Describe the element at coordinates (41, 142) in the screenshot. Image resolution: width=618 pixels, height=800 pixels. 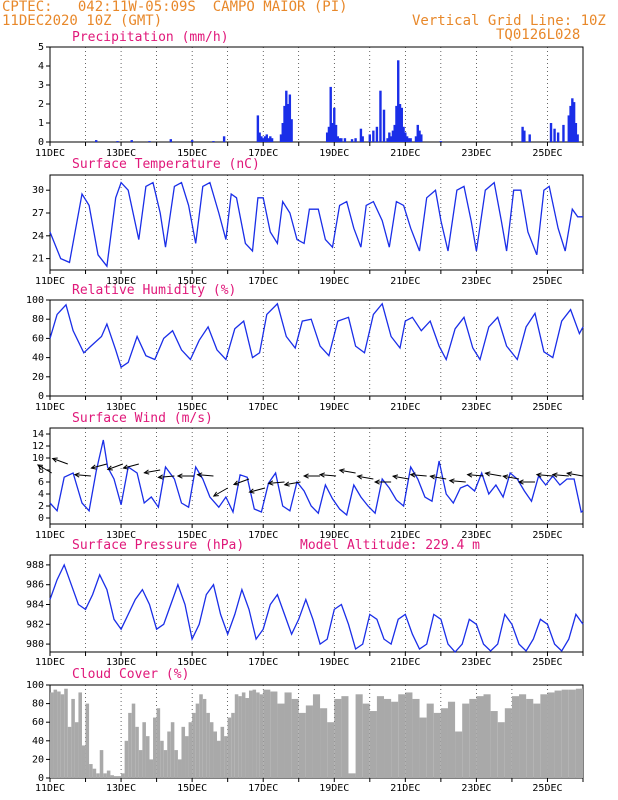
I see `precip-ytick-label: 0` at that location.